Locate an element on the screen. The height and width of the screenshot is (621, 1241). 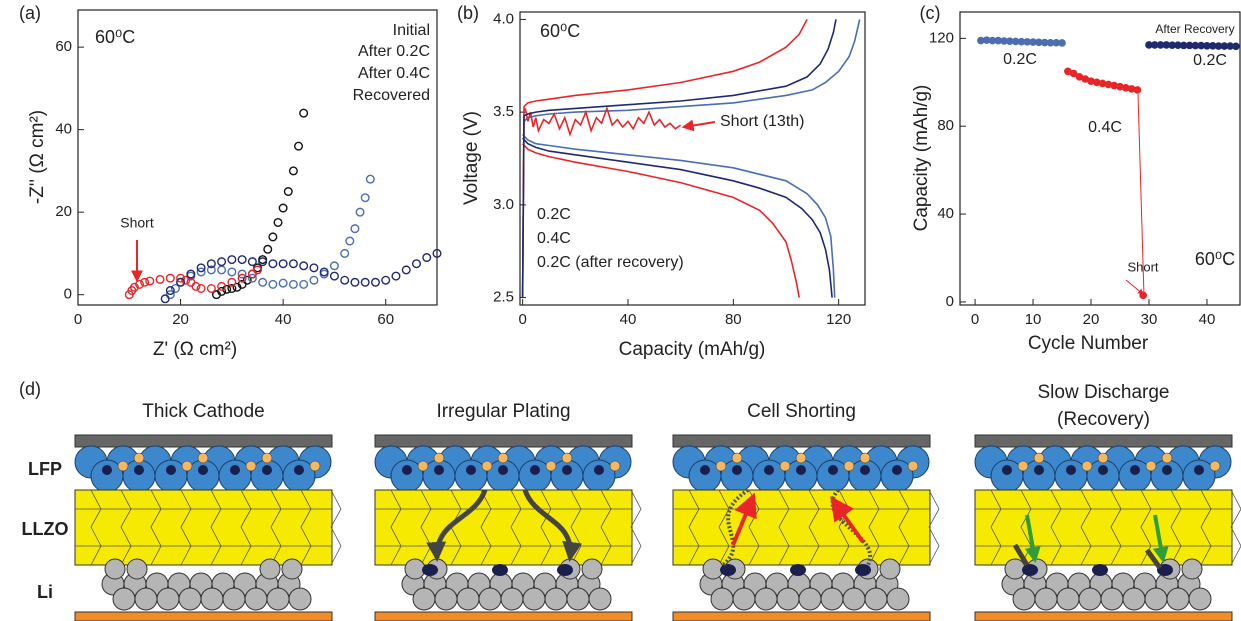
x-axis-label: Z' (Ω cm²) is located at coordinates (195, 349).